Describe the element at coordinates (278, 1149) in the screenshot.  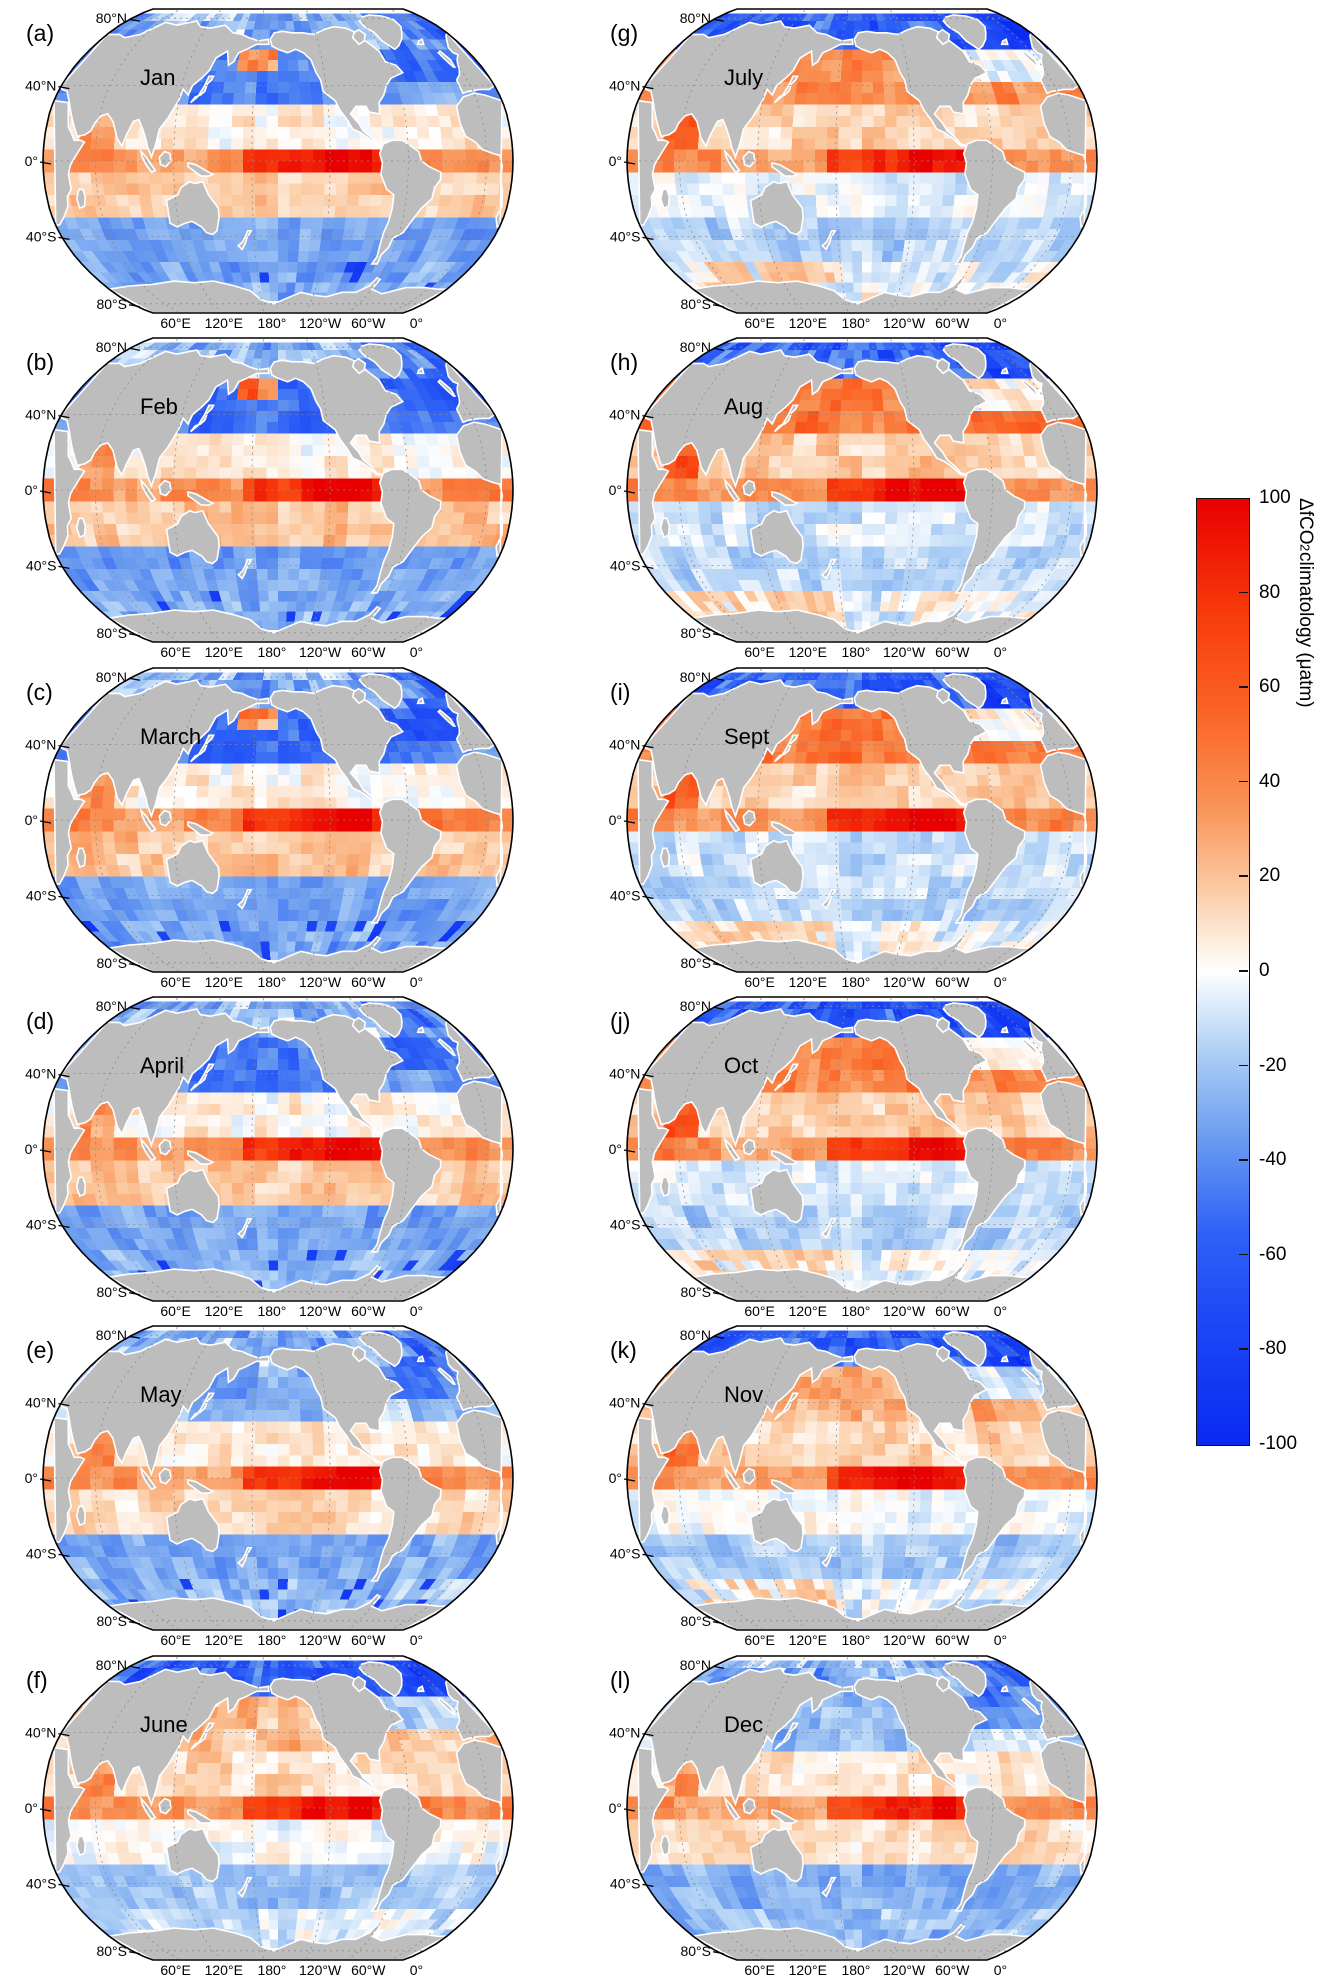
I see `panel-april-map` at that location.